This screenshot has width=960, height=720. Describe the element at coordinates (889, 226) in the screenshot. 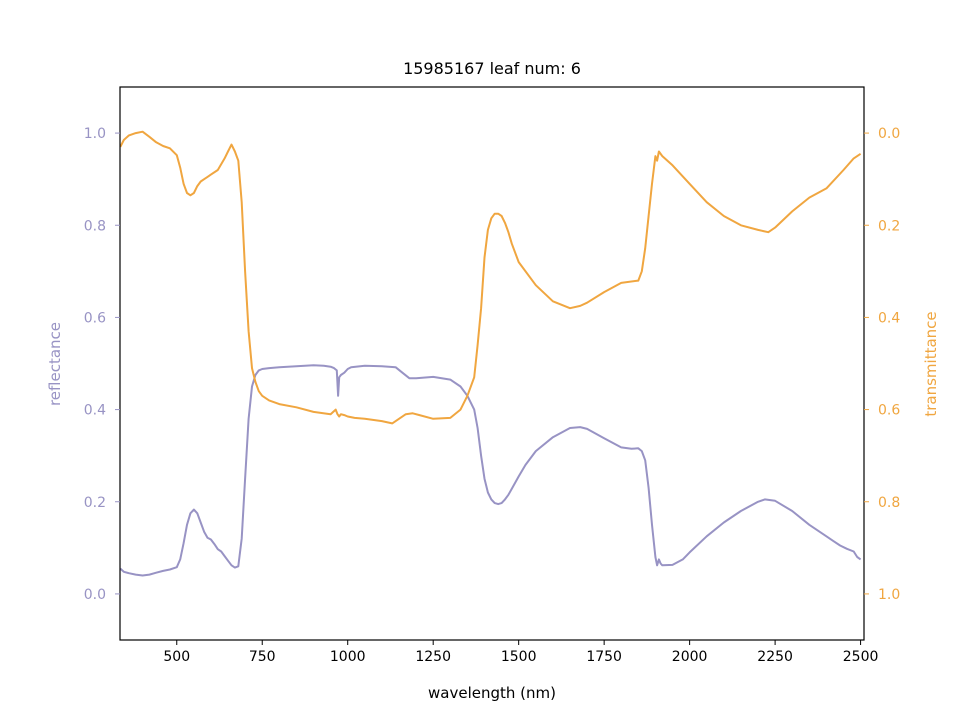

I see `transmittance-tick-label: 0.2` at that location.